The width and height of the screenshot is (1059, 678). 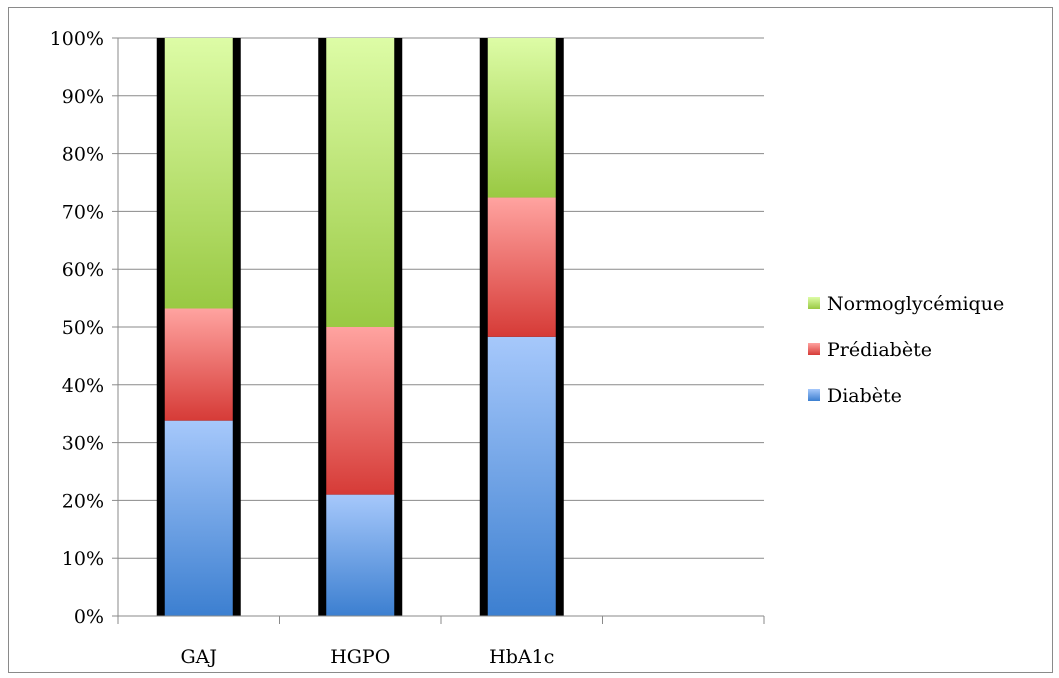 What do you see at coordinates (83, 328) in the screenshot?
I see `y-tick-label: 50%` at bounding box center [83, 328].